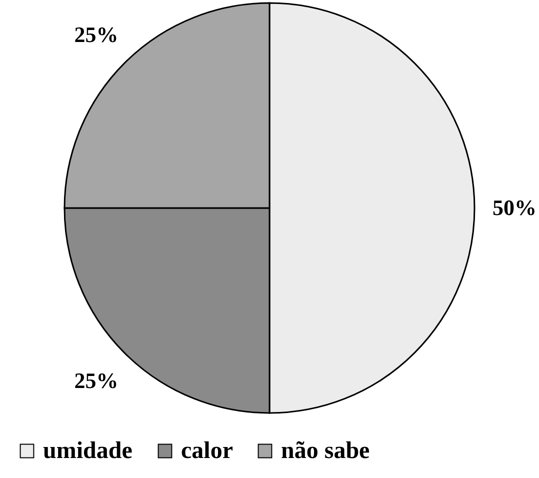 This screenshot has height=478, width=539. I want to click on data-label: 50%, so click(514, 207).